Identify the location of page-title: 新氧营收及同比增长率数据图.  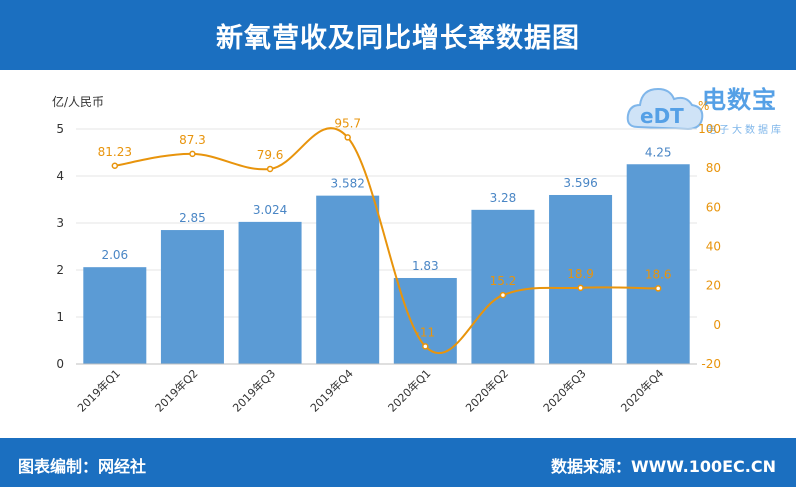
(398, 38).